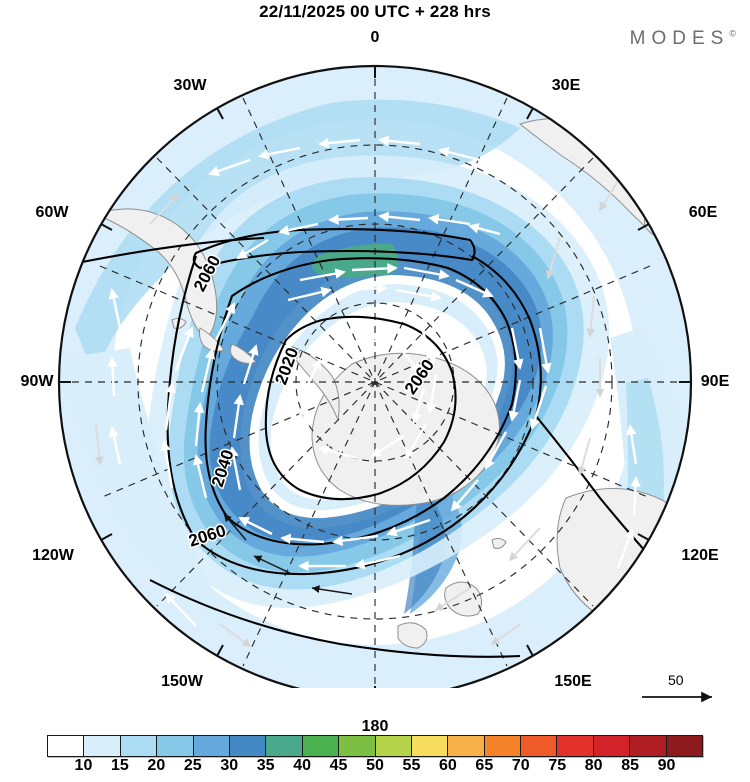 The height and width of the screenshot is (782, 750). I want to click on longitude-label-180: 180, so click(375, 726).